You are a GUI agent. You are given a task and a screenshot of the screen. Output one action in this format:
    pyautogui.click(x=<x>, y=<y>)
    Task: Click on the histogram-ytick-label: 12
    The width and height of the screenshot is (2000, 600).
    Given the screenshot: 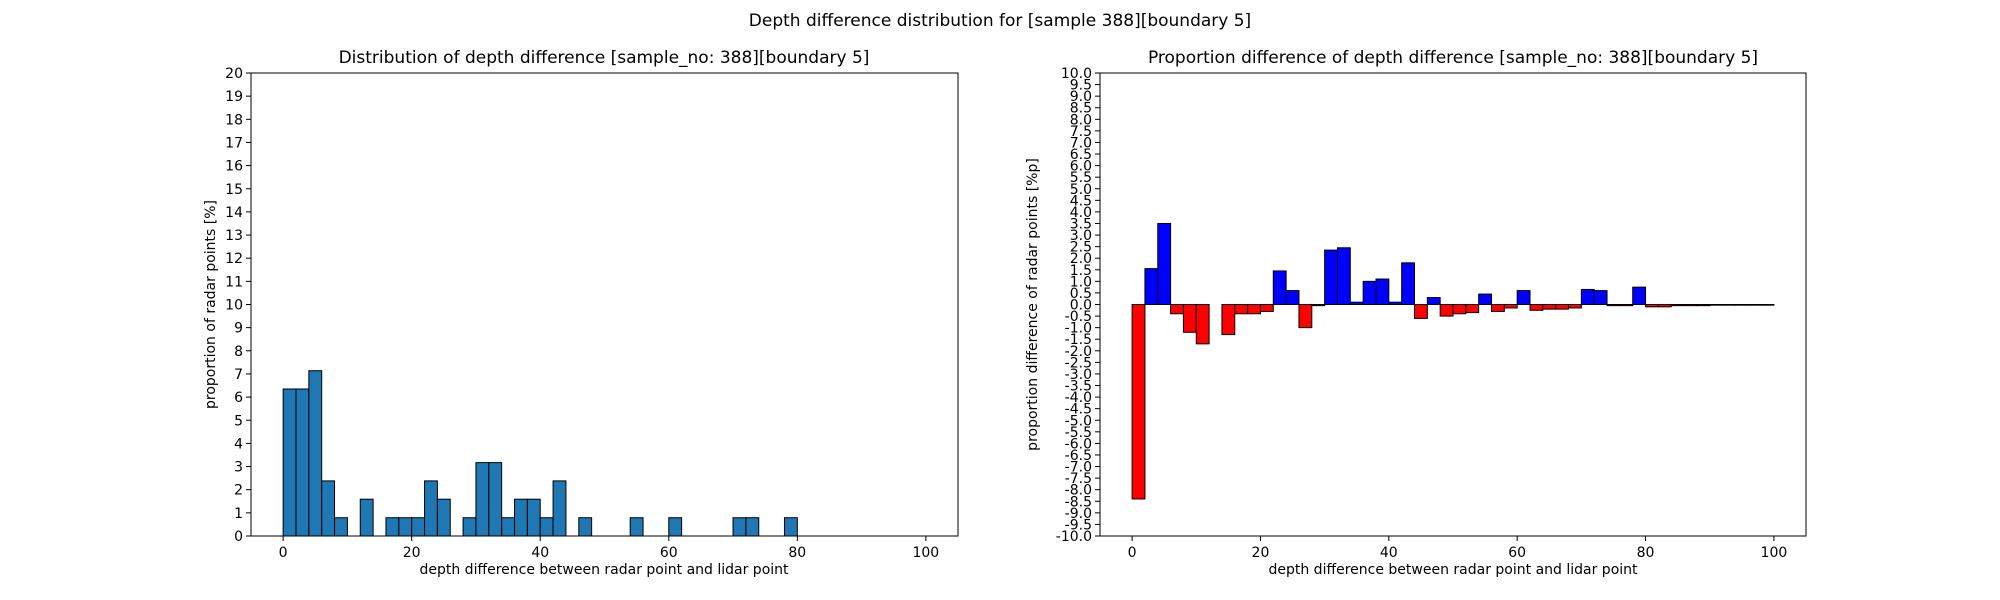 What is the action you would take?
    pyautogui.click(x=234, y=259)
    